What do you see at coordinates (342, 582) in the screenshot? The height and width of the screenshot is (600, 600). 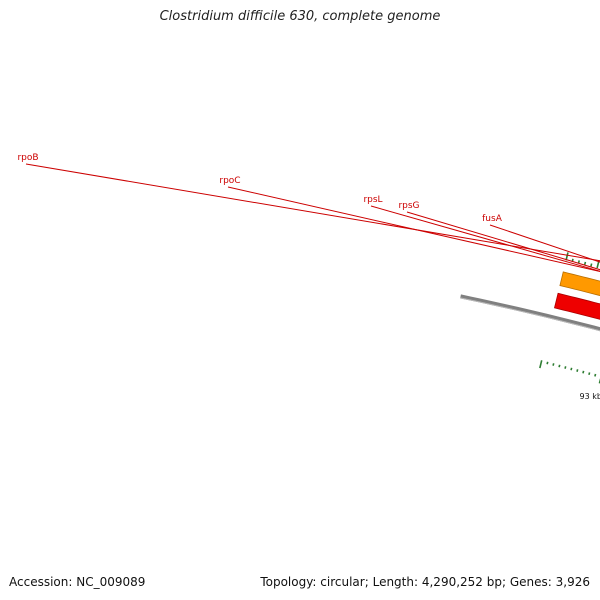 I see `topology-value: circular` at bounding box center [342, 582].